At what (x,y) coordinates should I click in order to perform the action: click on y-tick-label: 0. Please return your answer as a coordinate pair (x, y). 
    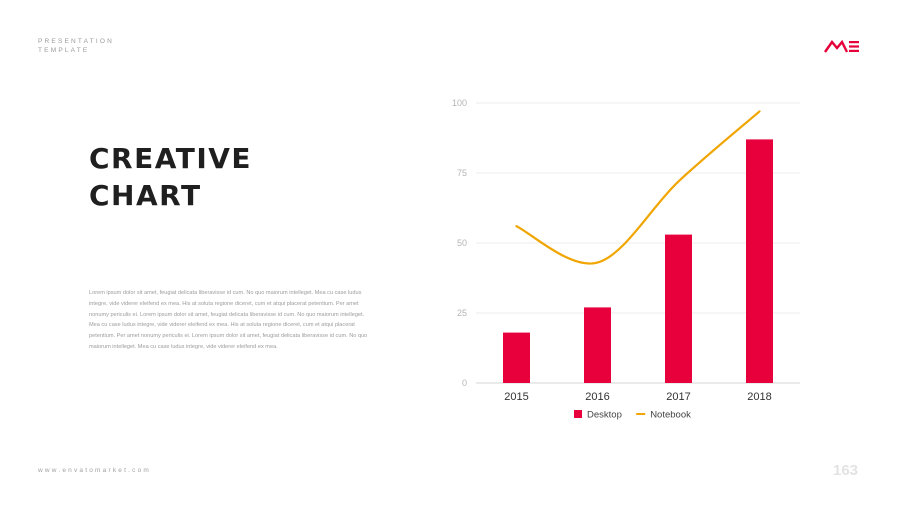
    Looking at the image, I should click on (464, 383).